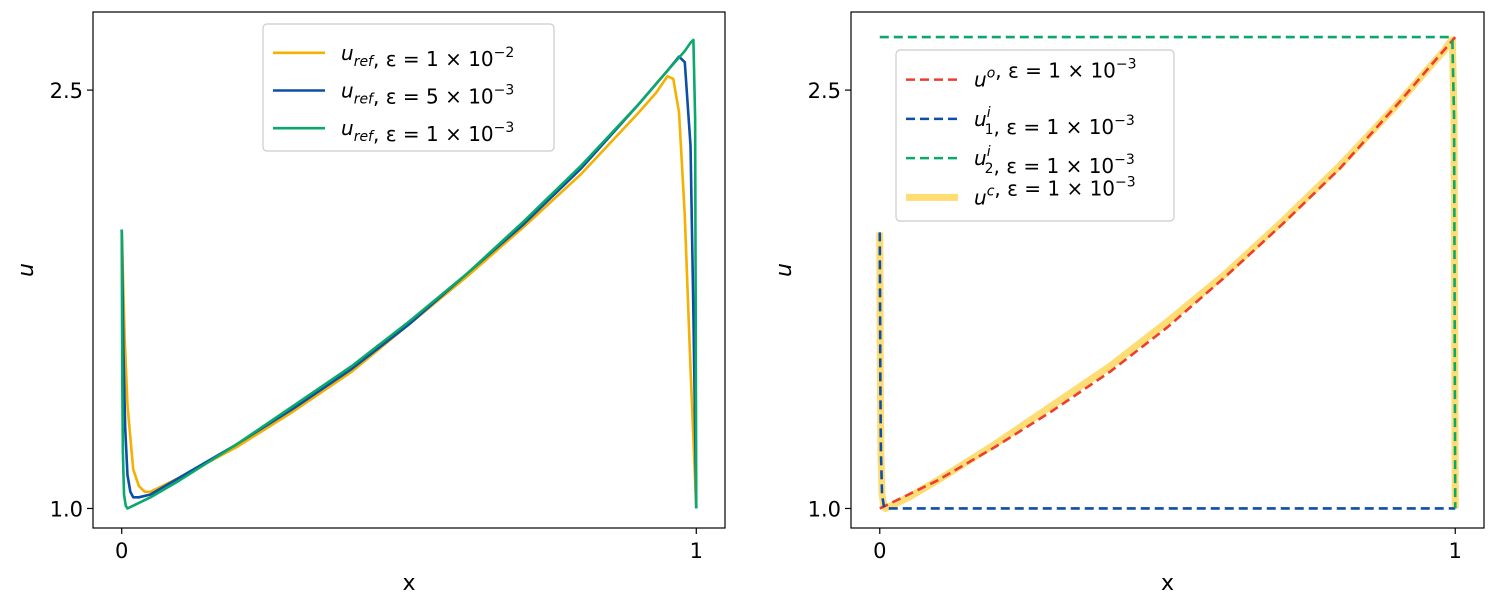 This screenshot has height=606, width=1495. Describe the element at coordinates (427, 131) in the screenshot. I see `legend-entry-label: uref, ε = 1 × 10−3` at that location.